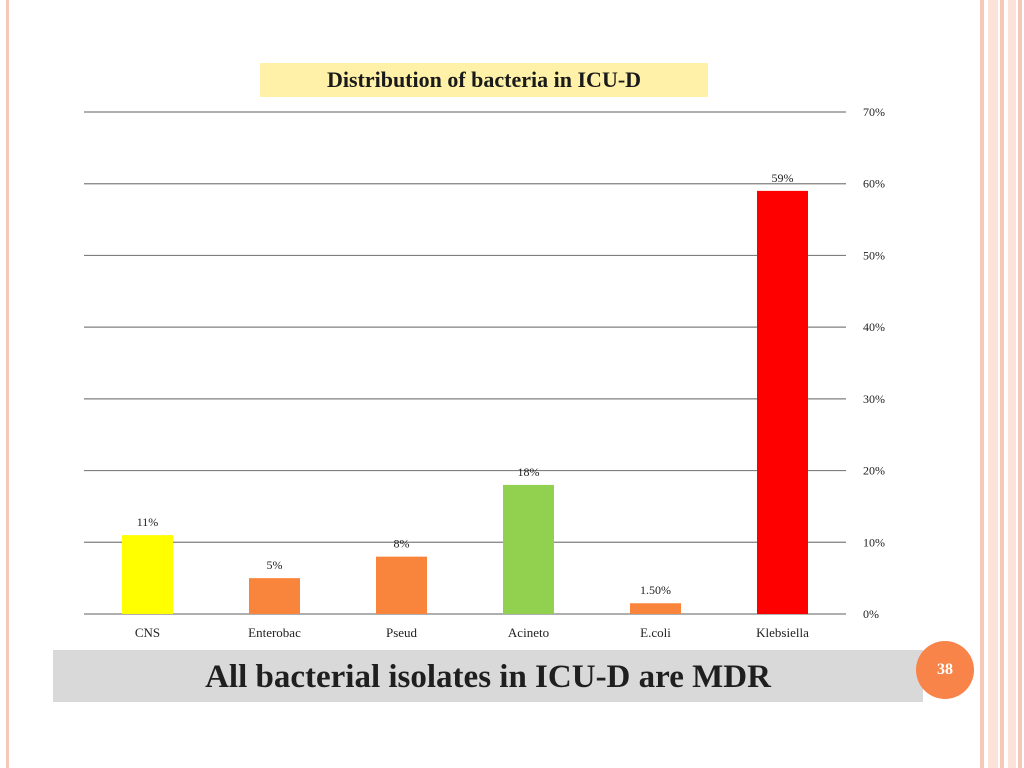 This screenshot has width=1024, height=768. I want to click on data-label: 1.50%, so click(655, 590).